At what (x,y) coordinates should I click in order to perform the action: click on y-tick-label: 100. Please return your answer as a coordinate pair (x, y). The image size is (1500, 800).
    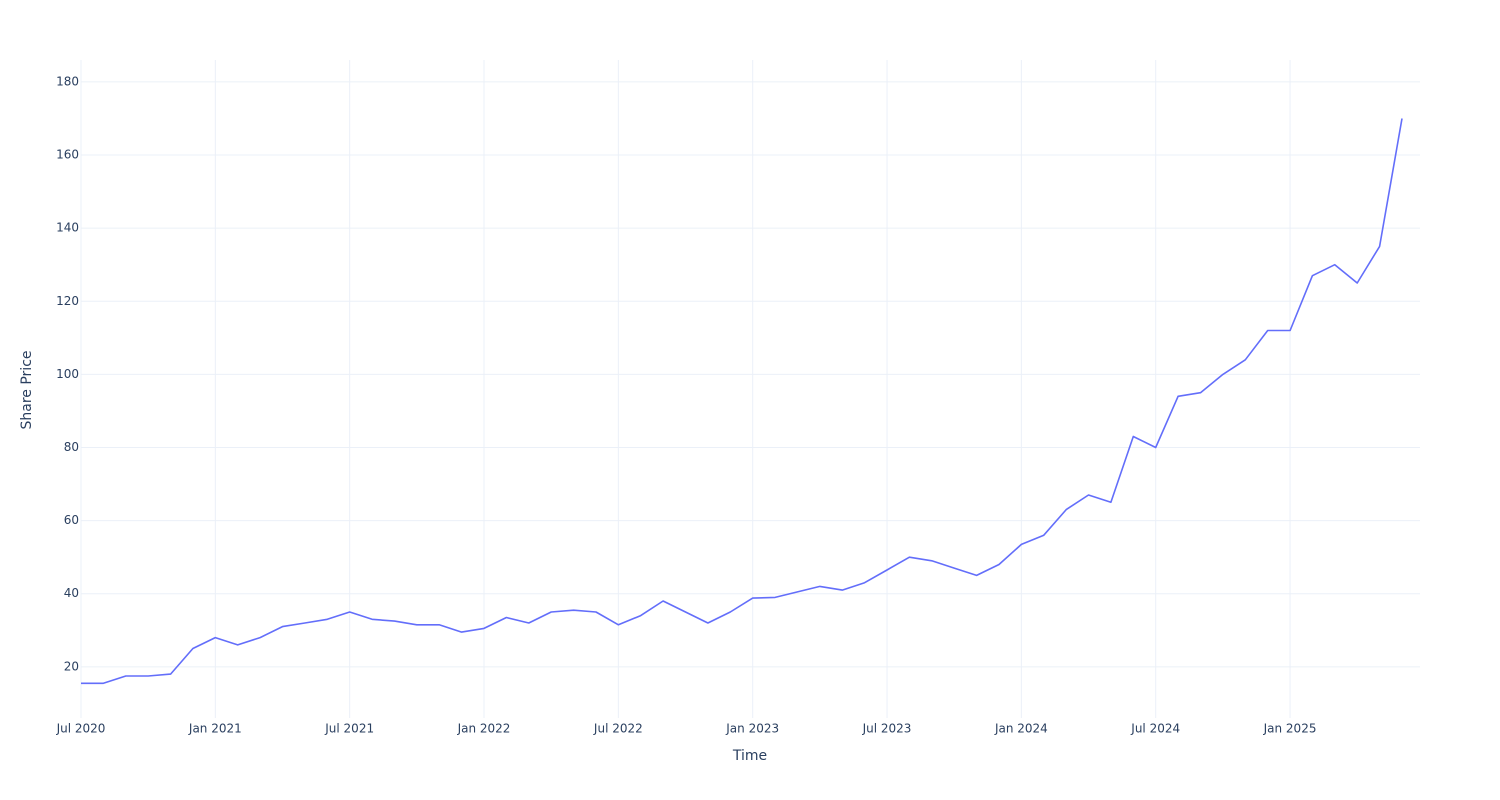
    Looking at the image, I should click on (67, 374).